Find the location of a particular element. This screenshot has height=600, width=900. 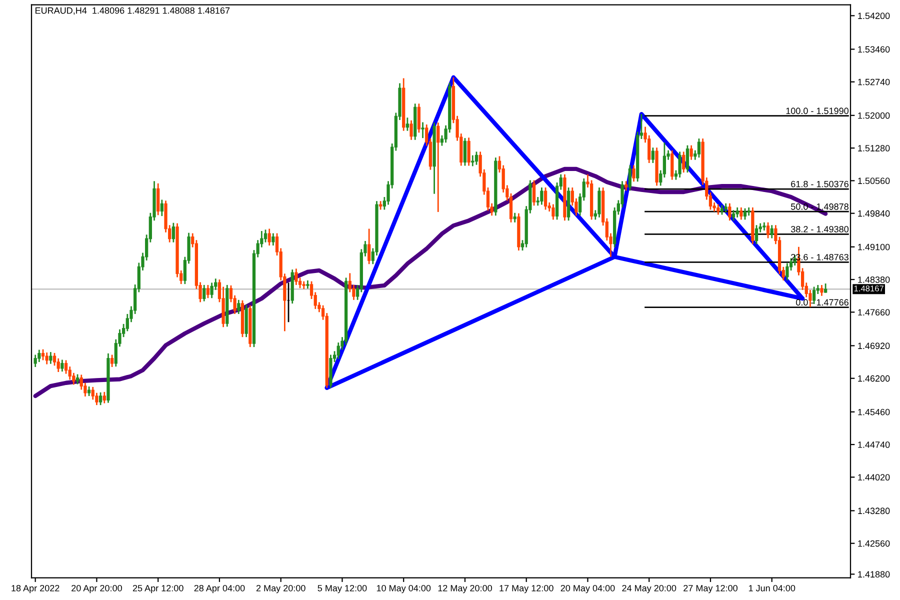

y-tick-label: 1.49840 is located at coordinates (874, 213).